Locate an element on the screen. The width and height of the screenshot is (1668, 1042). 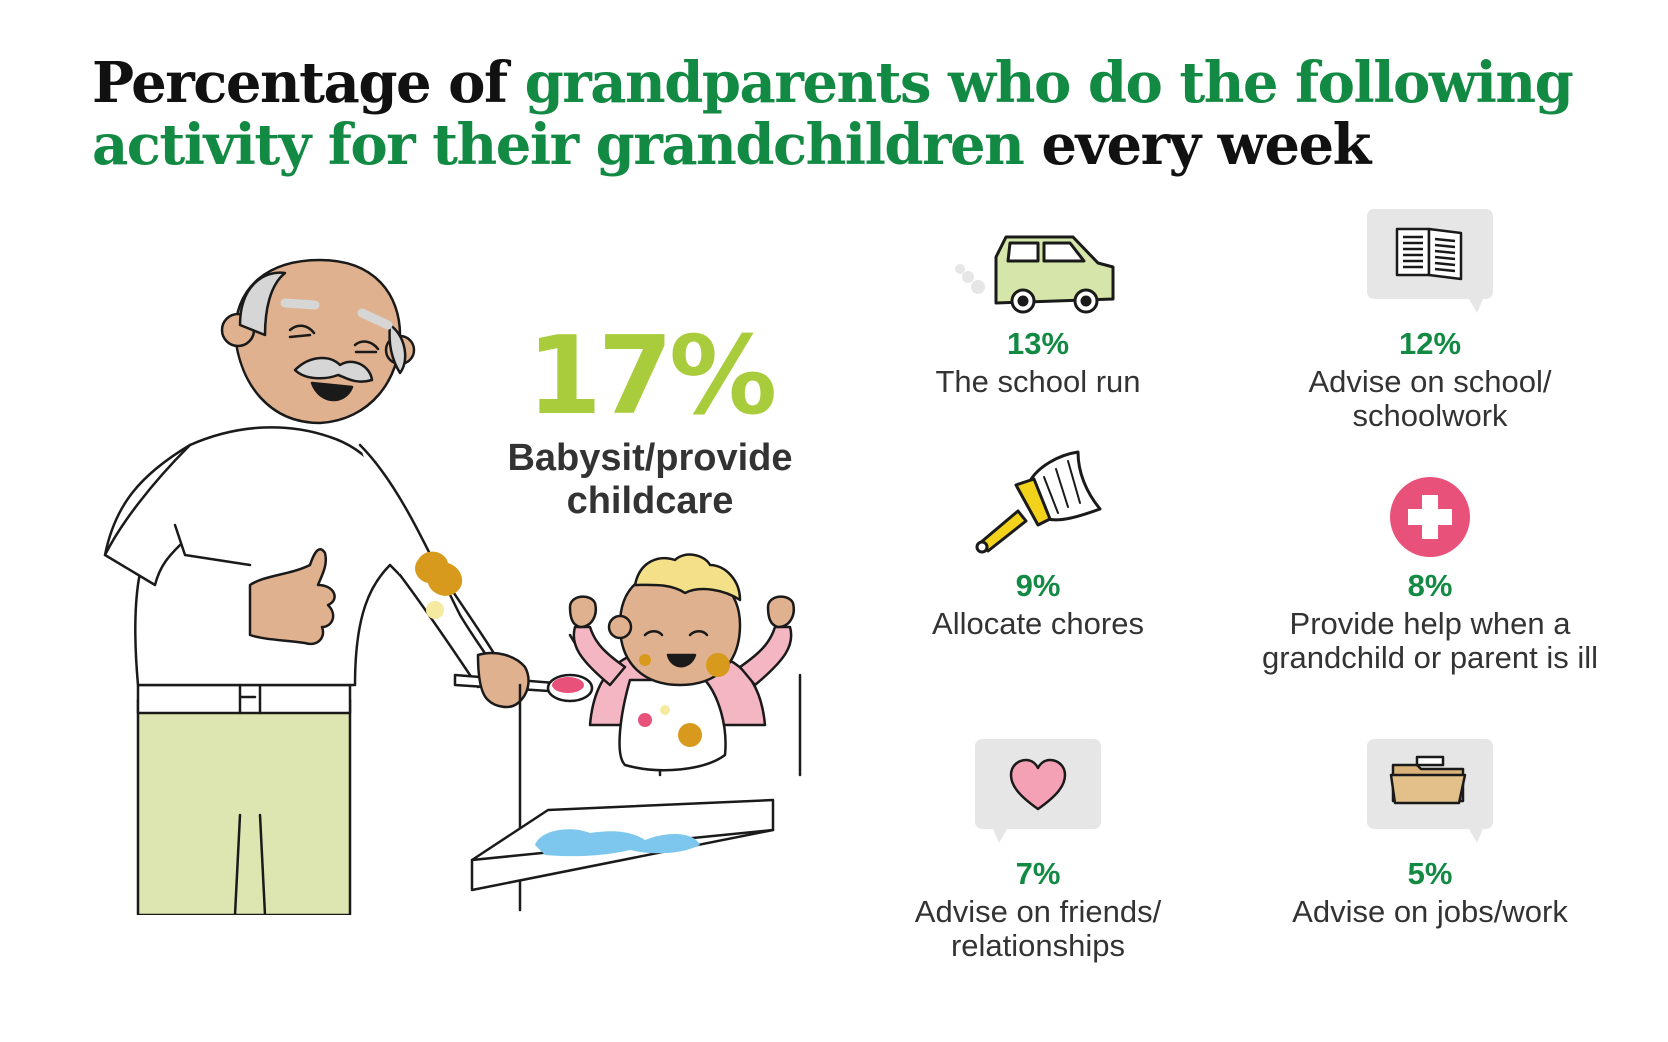
stat-label: Advise on jobs/work is located at coordinates (1430, 911).